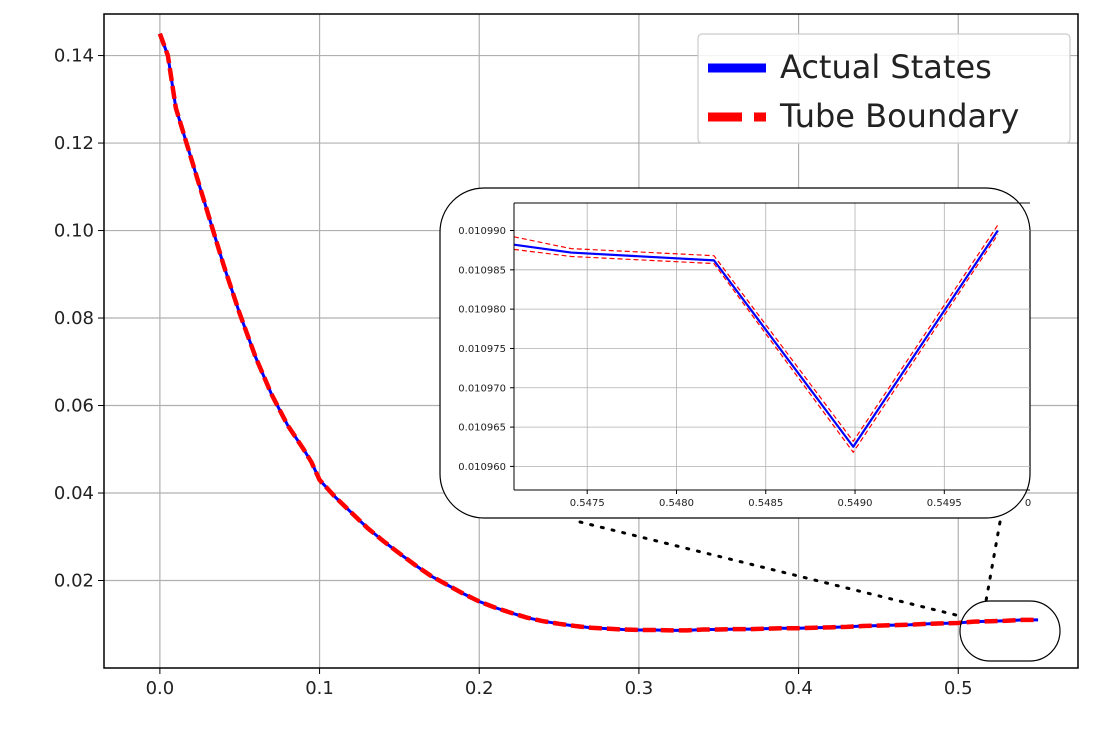 The height and width of the screenshot is (744, 1110). Describe the element at coordinates (74, 318) in the screenshot. I see `main-y-tick-label-3: 0.08` at that location.